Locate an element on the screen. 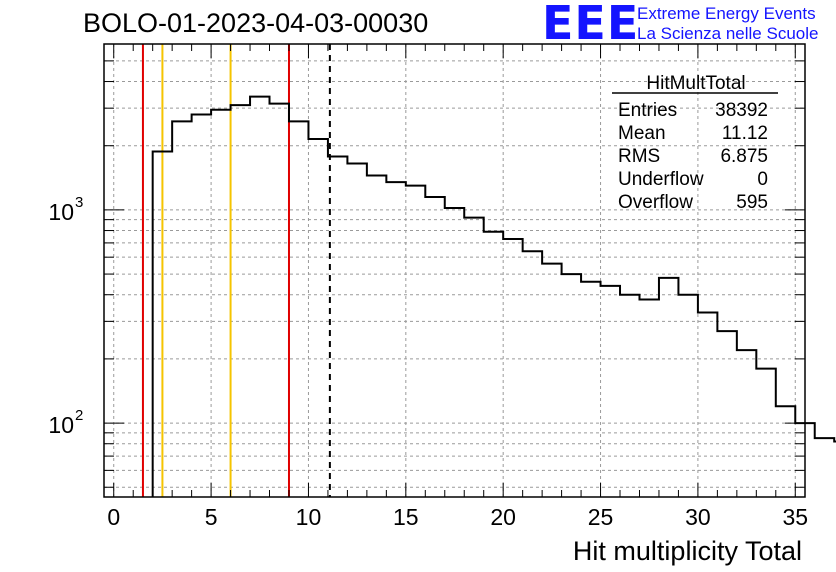 This screenshot has height=572, width=836. x-tick-label: 20 is located at coordinates (503, 517).